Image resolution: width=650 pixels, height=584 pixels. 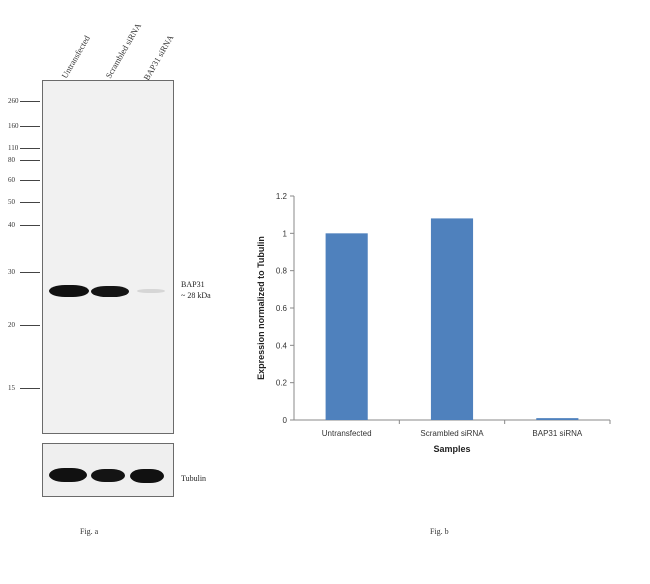 I want to click on band-size-label: ~ 28 kDa, so click(x=196, y=295).